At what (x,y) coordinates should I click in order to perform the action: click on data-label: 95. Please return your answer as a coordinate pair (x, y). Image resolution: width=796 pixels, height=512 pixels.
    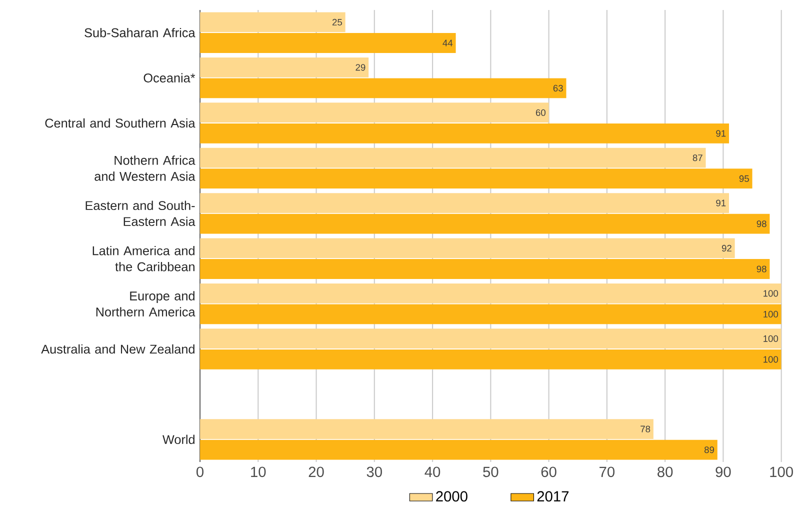
    Looking at the image, I should click on (744, 178).